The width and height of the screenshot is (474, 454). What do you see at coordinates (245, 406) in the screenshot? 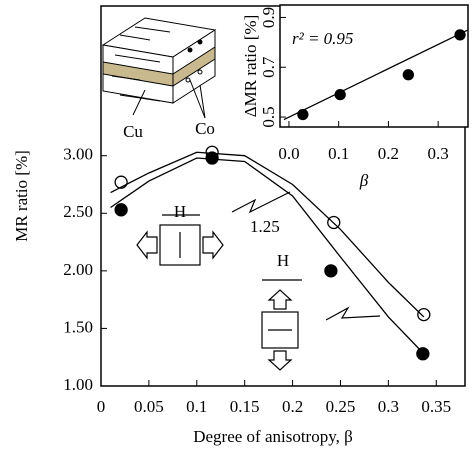
I see `x-tick-label: 0.15` at bounding box center [245, 406].